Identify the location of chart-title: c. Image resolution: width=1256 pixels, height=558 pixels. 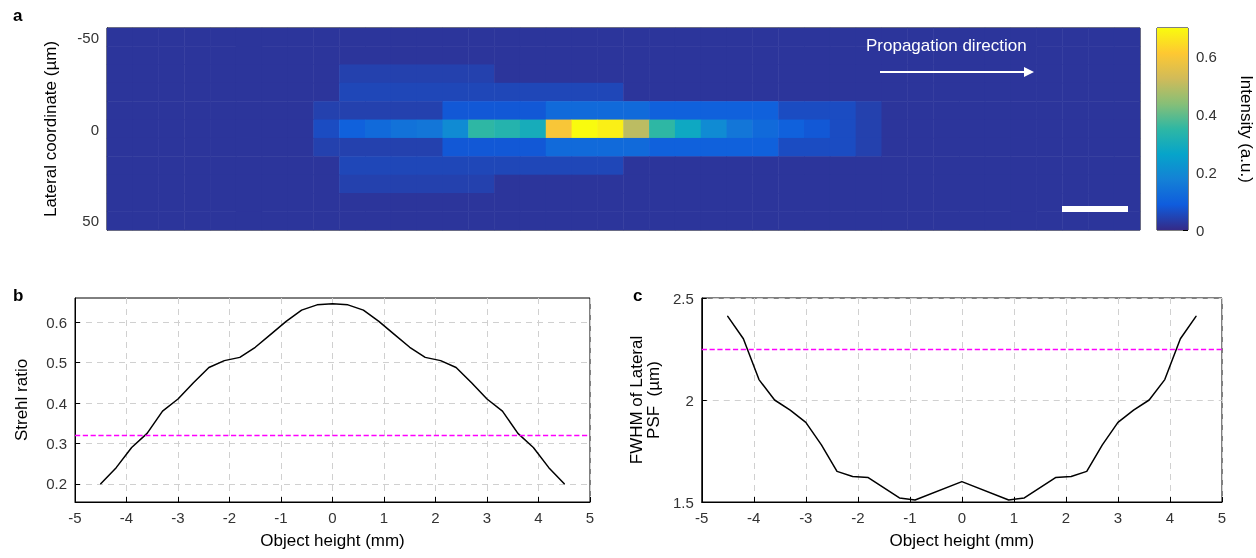
(638, 295).